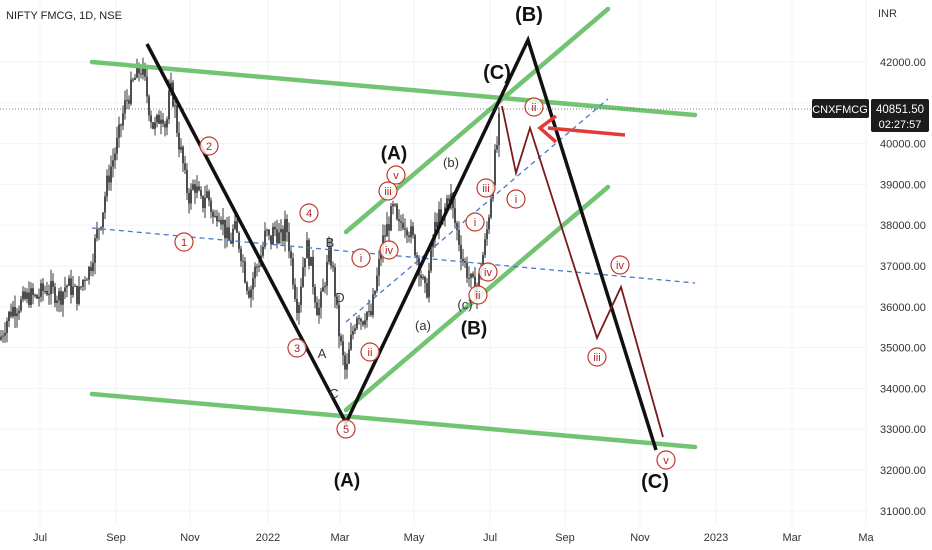 This screenshot has width=932, height=550. Describe the element at coordinates (370, 353) in the screenshot. I see `svg-text: ii` at that location.